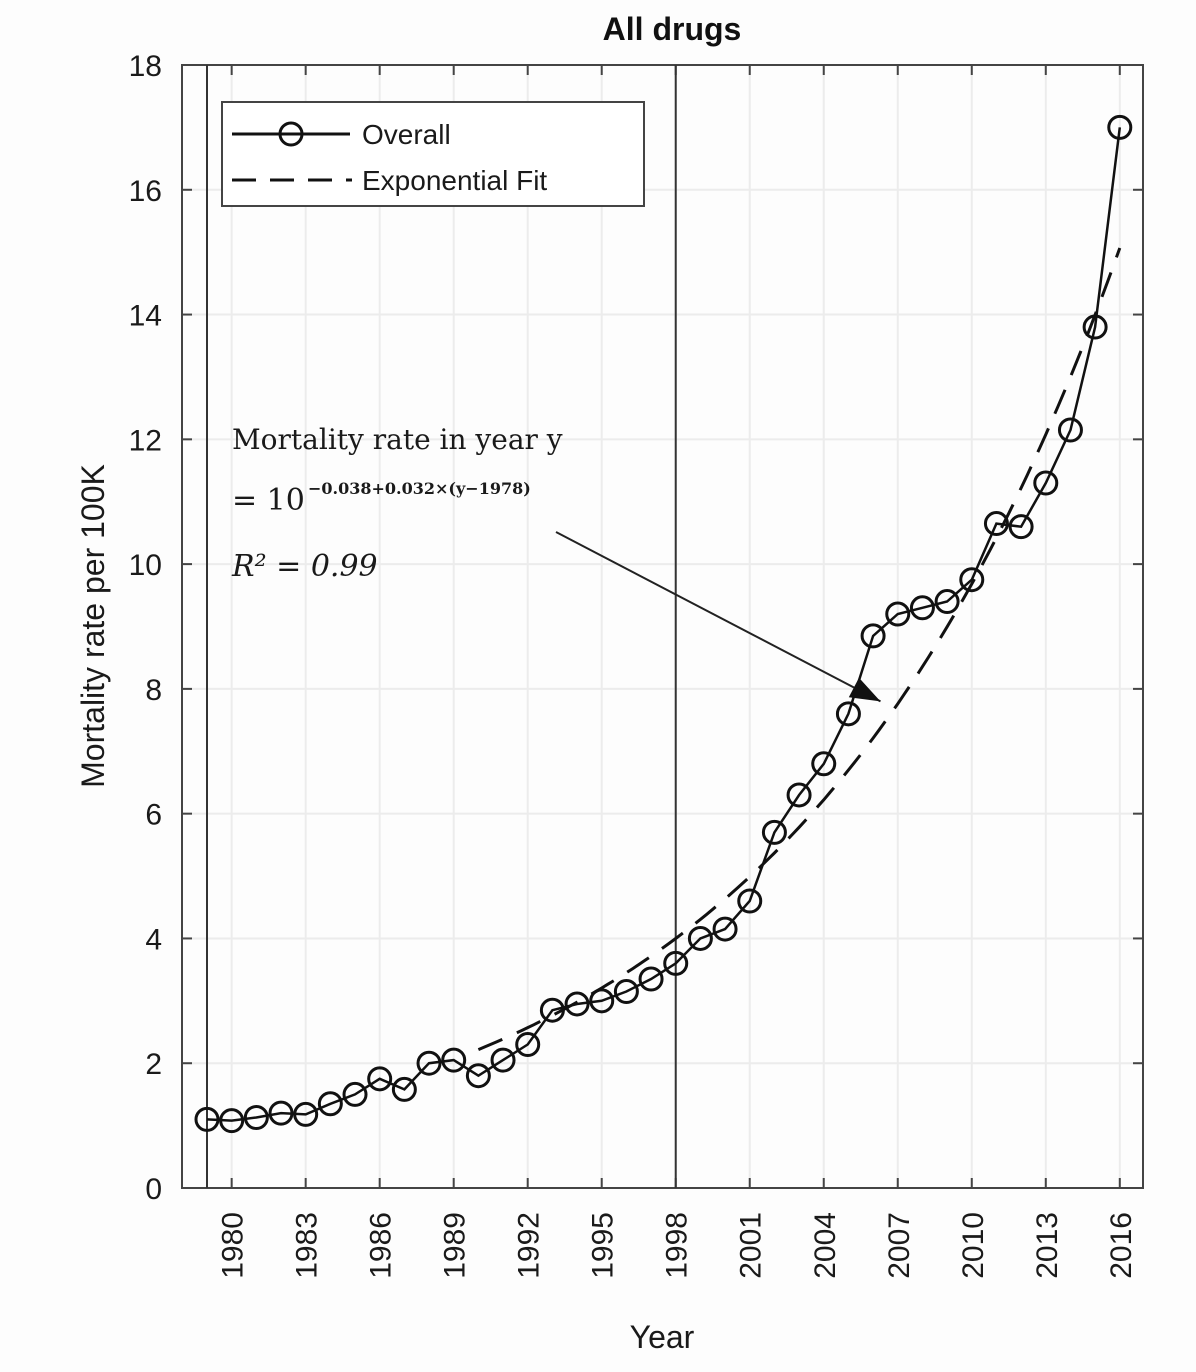 The image size is (1196, 1372). Describe the element at coordinates (718, 617) in the screenshot. I see `annotation-arrow` at that location.